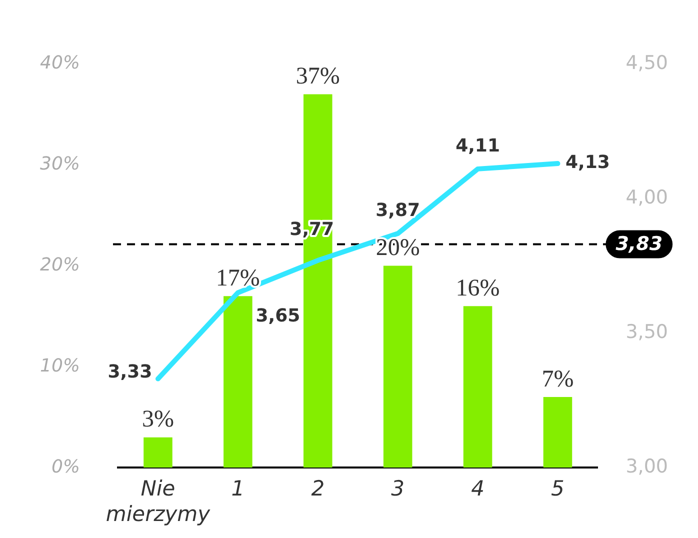 This screenshot has width=698, height=538. Describe the element at coordinates (477, 488) in the screenshot. I see `x-tick-label: 4` at that location.